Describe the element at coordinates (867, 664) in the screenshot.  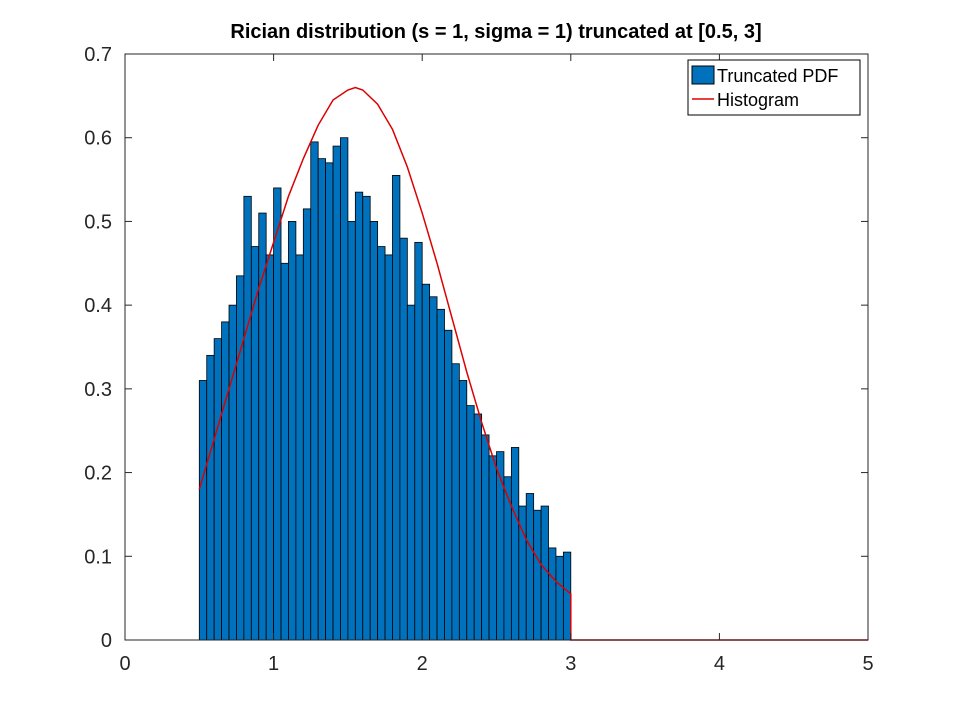
I see `x-tick-label: 5` at that location.